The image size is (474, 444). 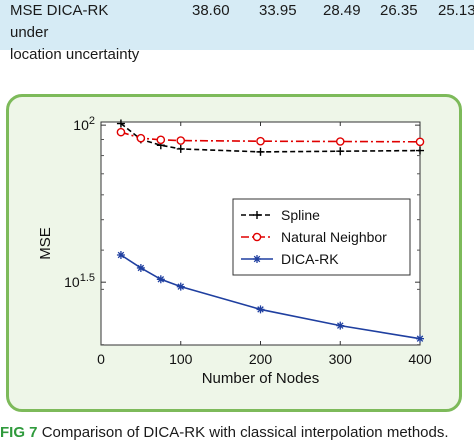 I want to click on series-natural-neighbor, so click(x=270, y=137).